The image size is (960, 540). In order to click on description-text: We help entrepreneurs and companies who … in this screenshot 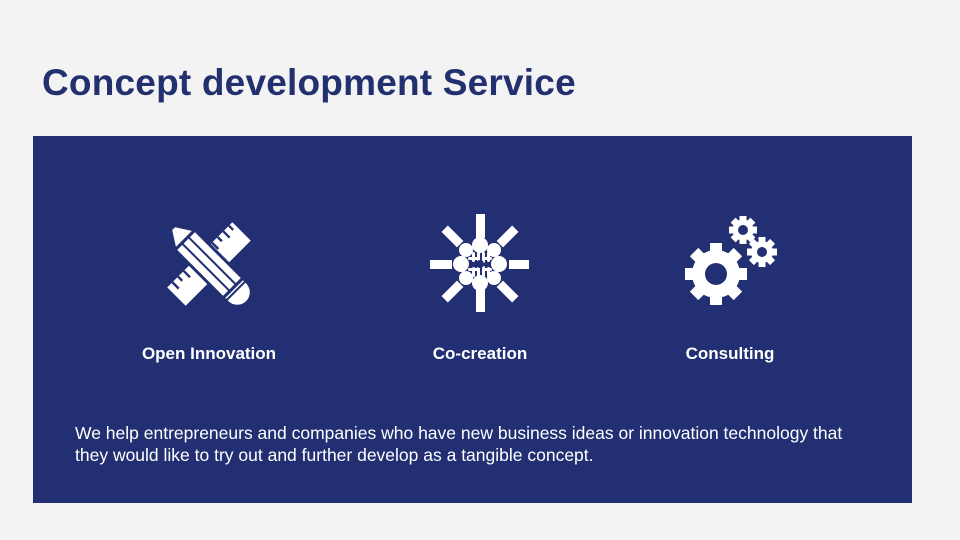, I will do `click(459, 444)`.